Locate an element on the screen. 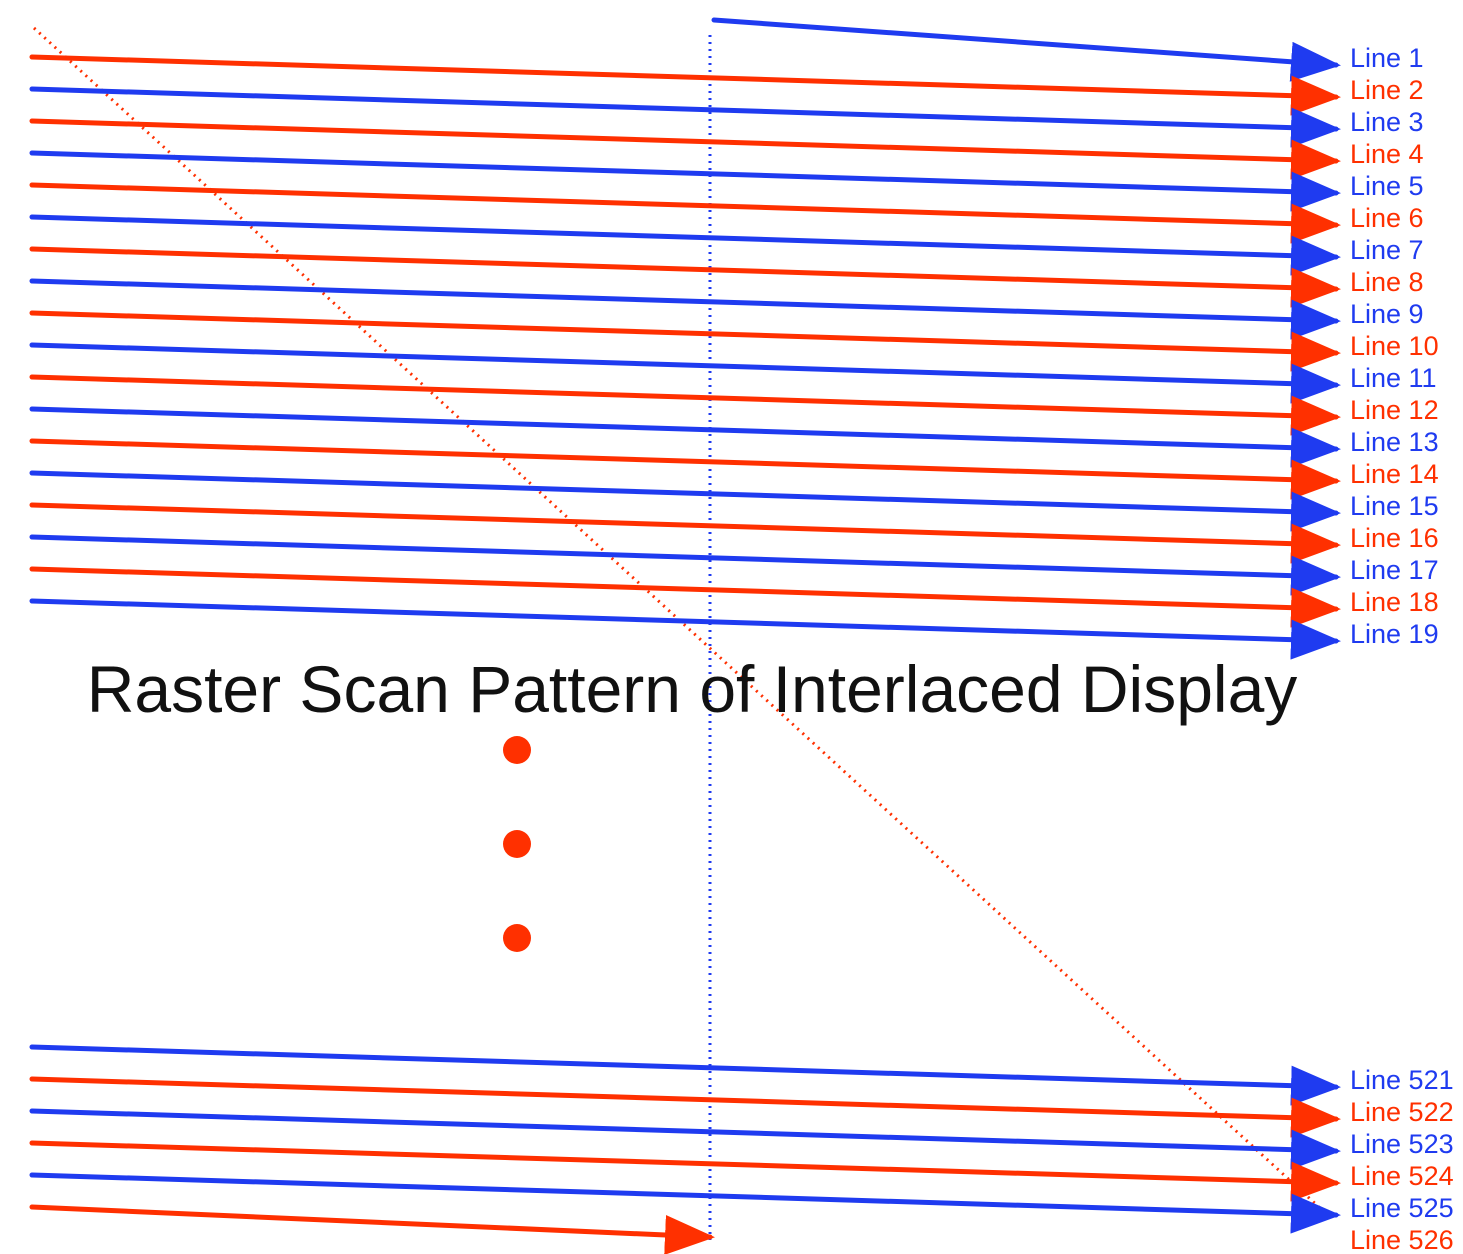 This screenshot has width=1463, height=1254. line-label: Line 525 is located at coordinates (1402, 1208).